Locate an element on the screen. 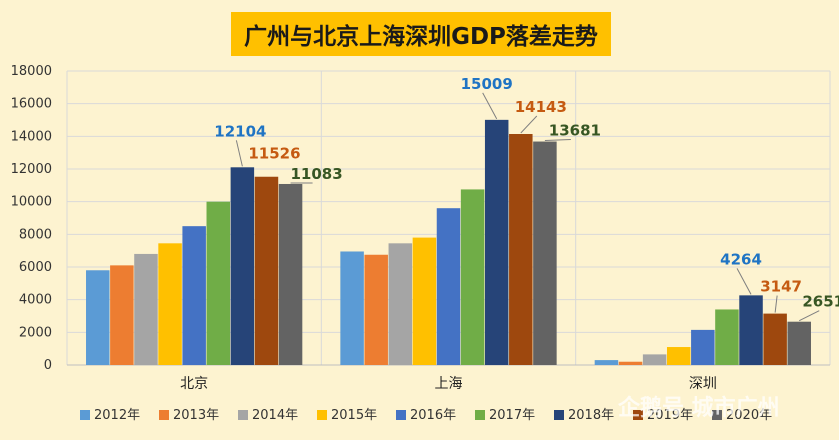 Image resolution: width=839 pixels, height=440 pixels. data-label: 13681 is located at coordinates (575, 131).